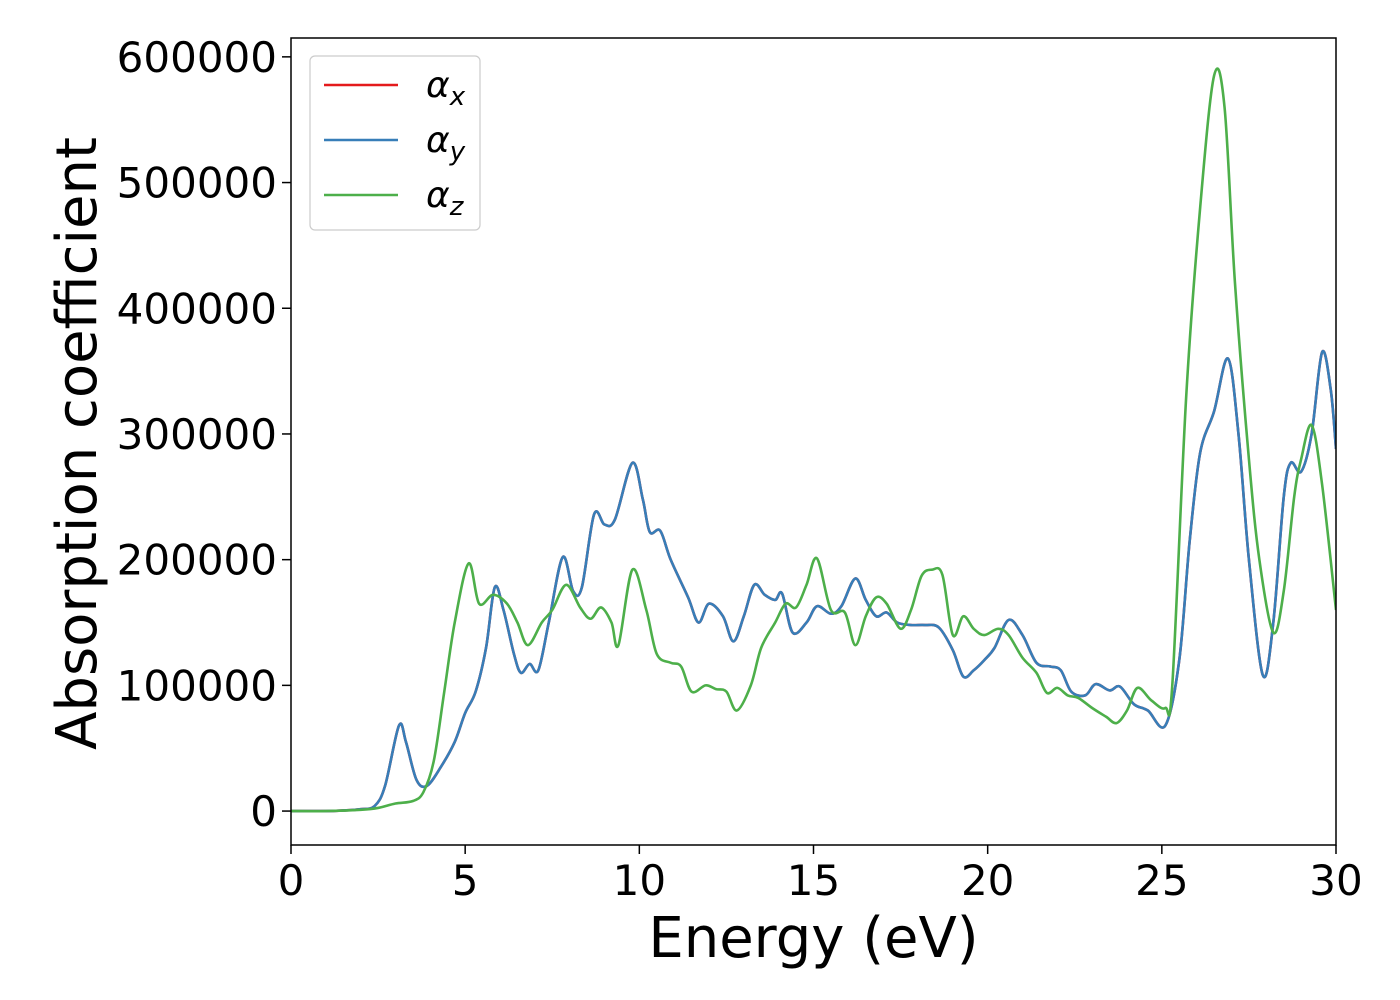  What do you see at coordinates (291, 880) in the screenshot?
I see `x-tick-label: 0` at bounding box center [291, 880].